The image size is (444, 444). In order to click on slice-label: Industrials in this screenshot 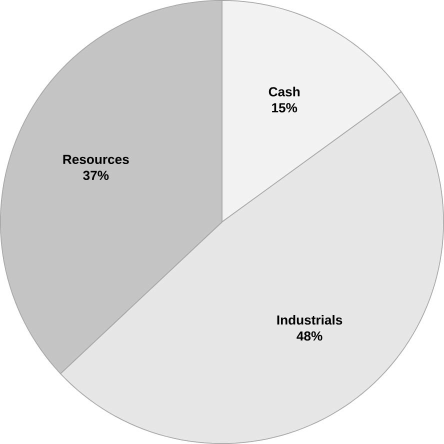, I will do `click(309, 320)`.